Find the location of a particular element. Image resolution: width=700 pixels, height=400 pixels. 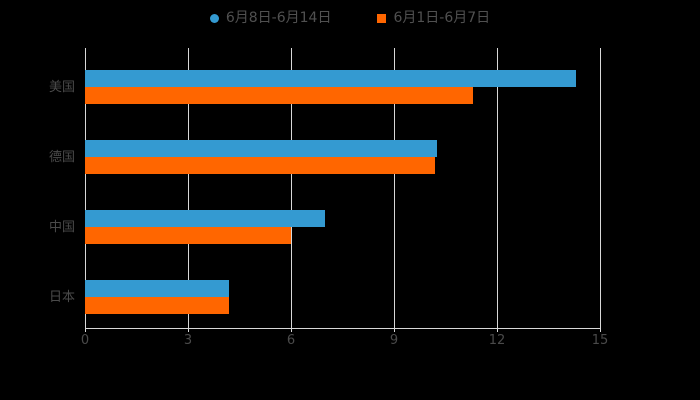

x-axis-tick-label-0: 0 is located at coordinates (85, 340).